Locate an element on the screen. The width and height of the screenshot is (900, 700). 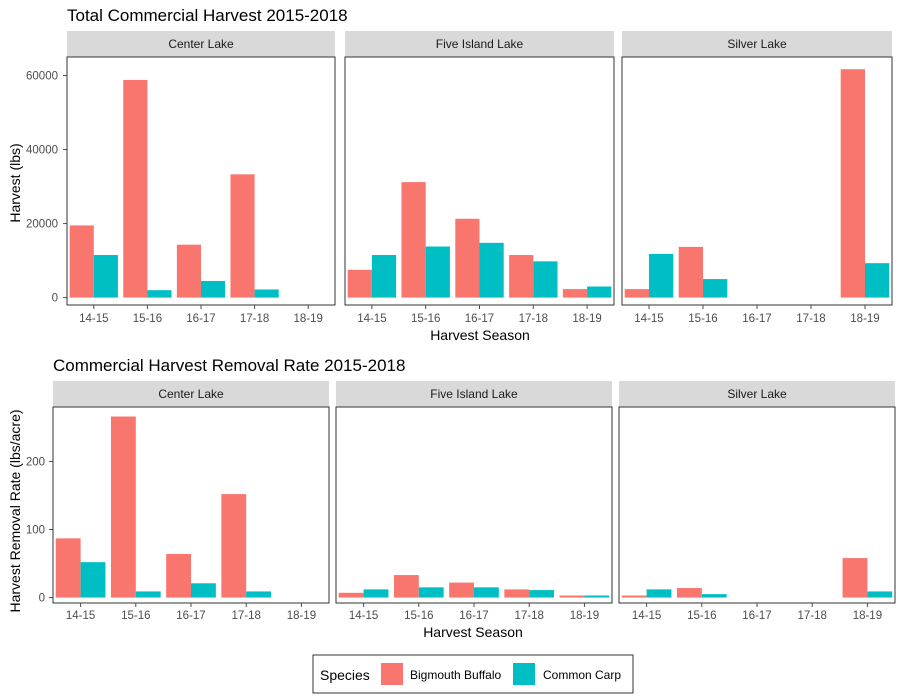
chart-2-facet-strips: Center Lake Five Island Lake Silver Lake is located at coordinates (474, 394).